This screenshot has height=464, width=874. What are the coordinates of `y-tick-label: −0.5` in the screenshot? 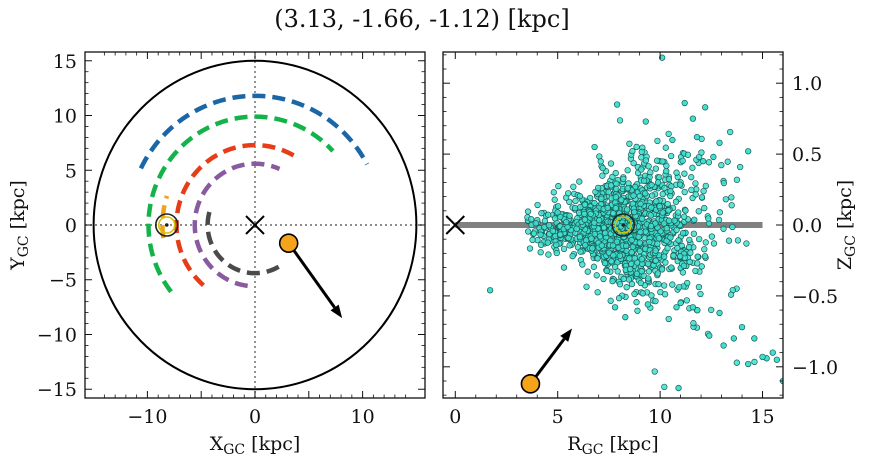 It's located at (815, 297).